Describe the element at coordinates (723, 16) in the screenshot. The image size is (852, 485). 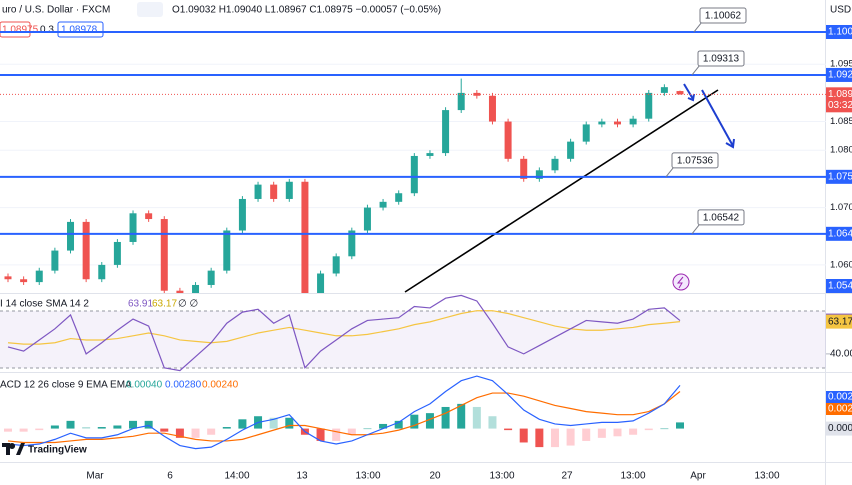
I see `callout-label: 1.10062` at that location.